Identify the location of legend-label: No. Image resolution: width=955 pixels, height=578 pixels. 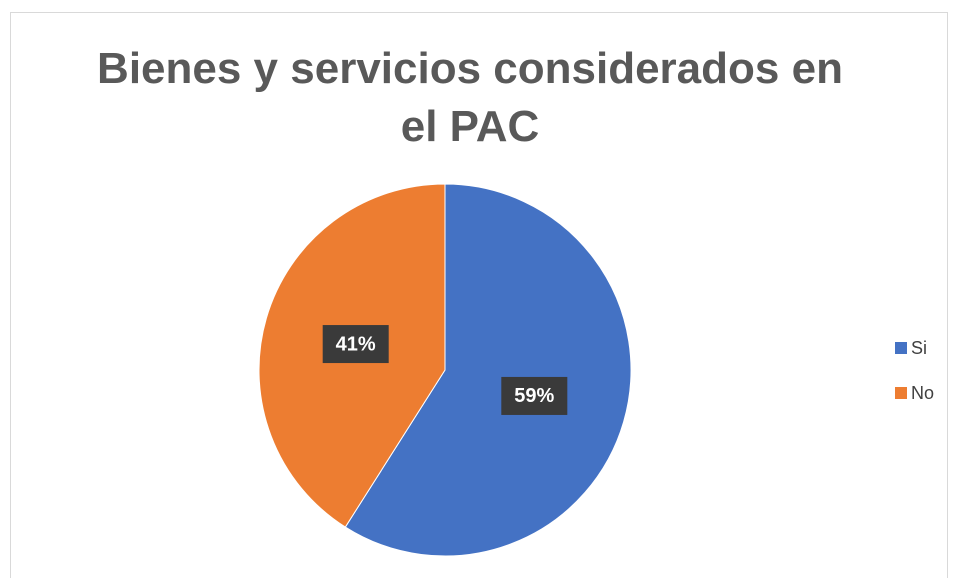
(922, 393).